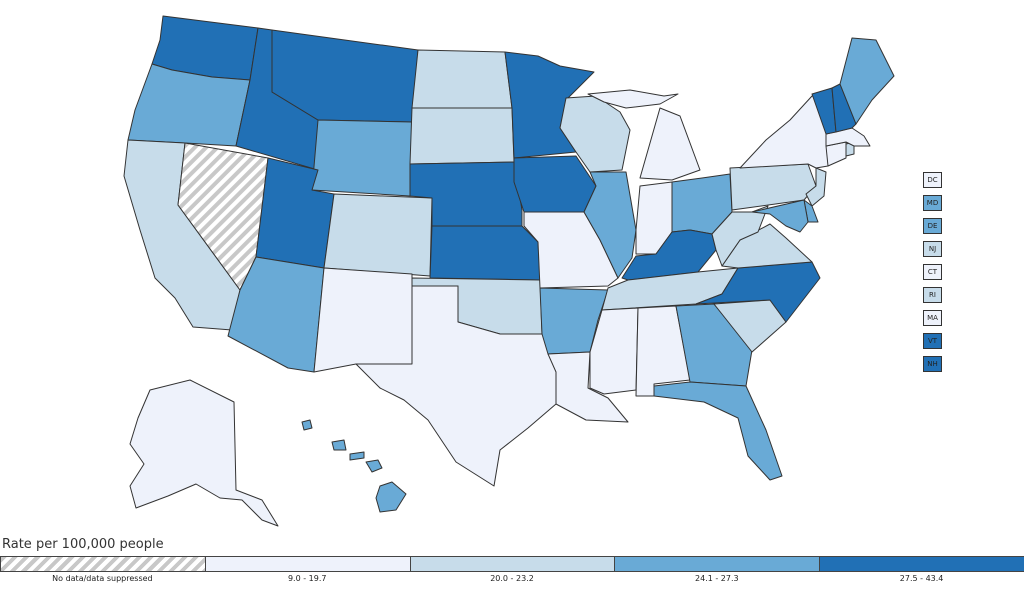  What do you see at coordinates (670, 144) in the screenshot?
I see `state-michigan` at bounding box center [670, 144].